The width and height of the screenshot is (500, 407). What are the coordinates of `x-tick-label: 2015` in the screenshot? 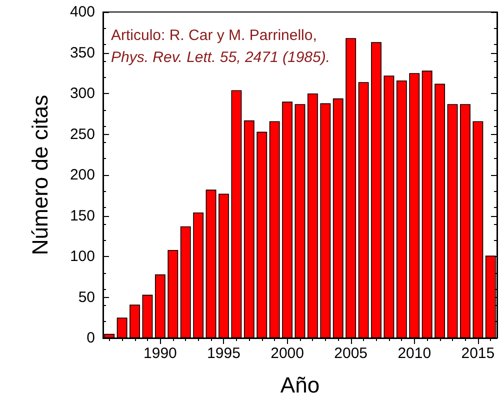 It's located at (478, 353).